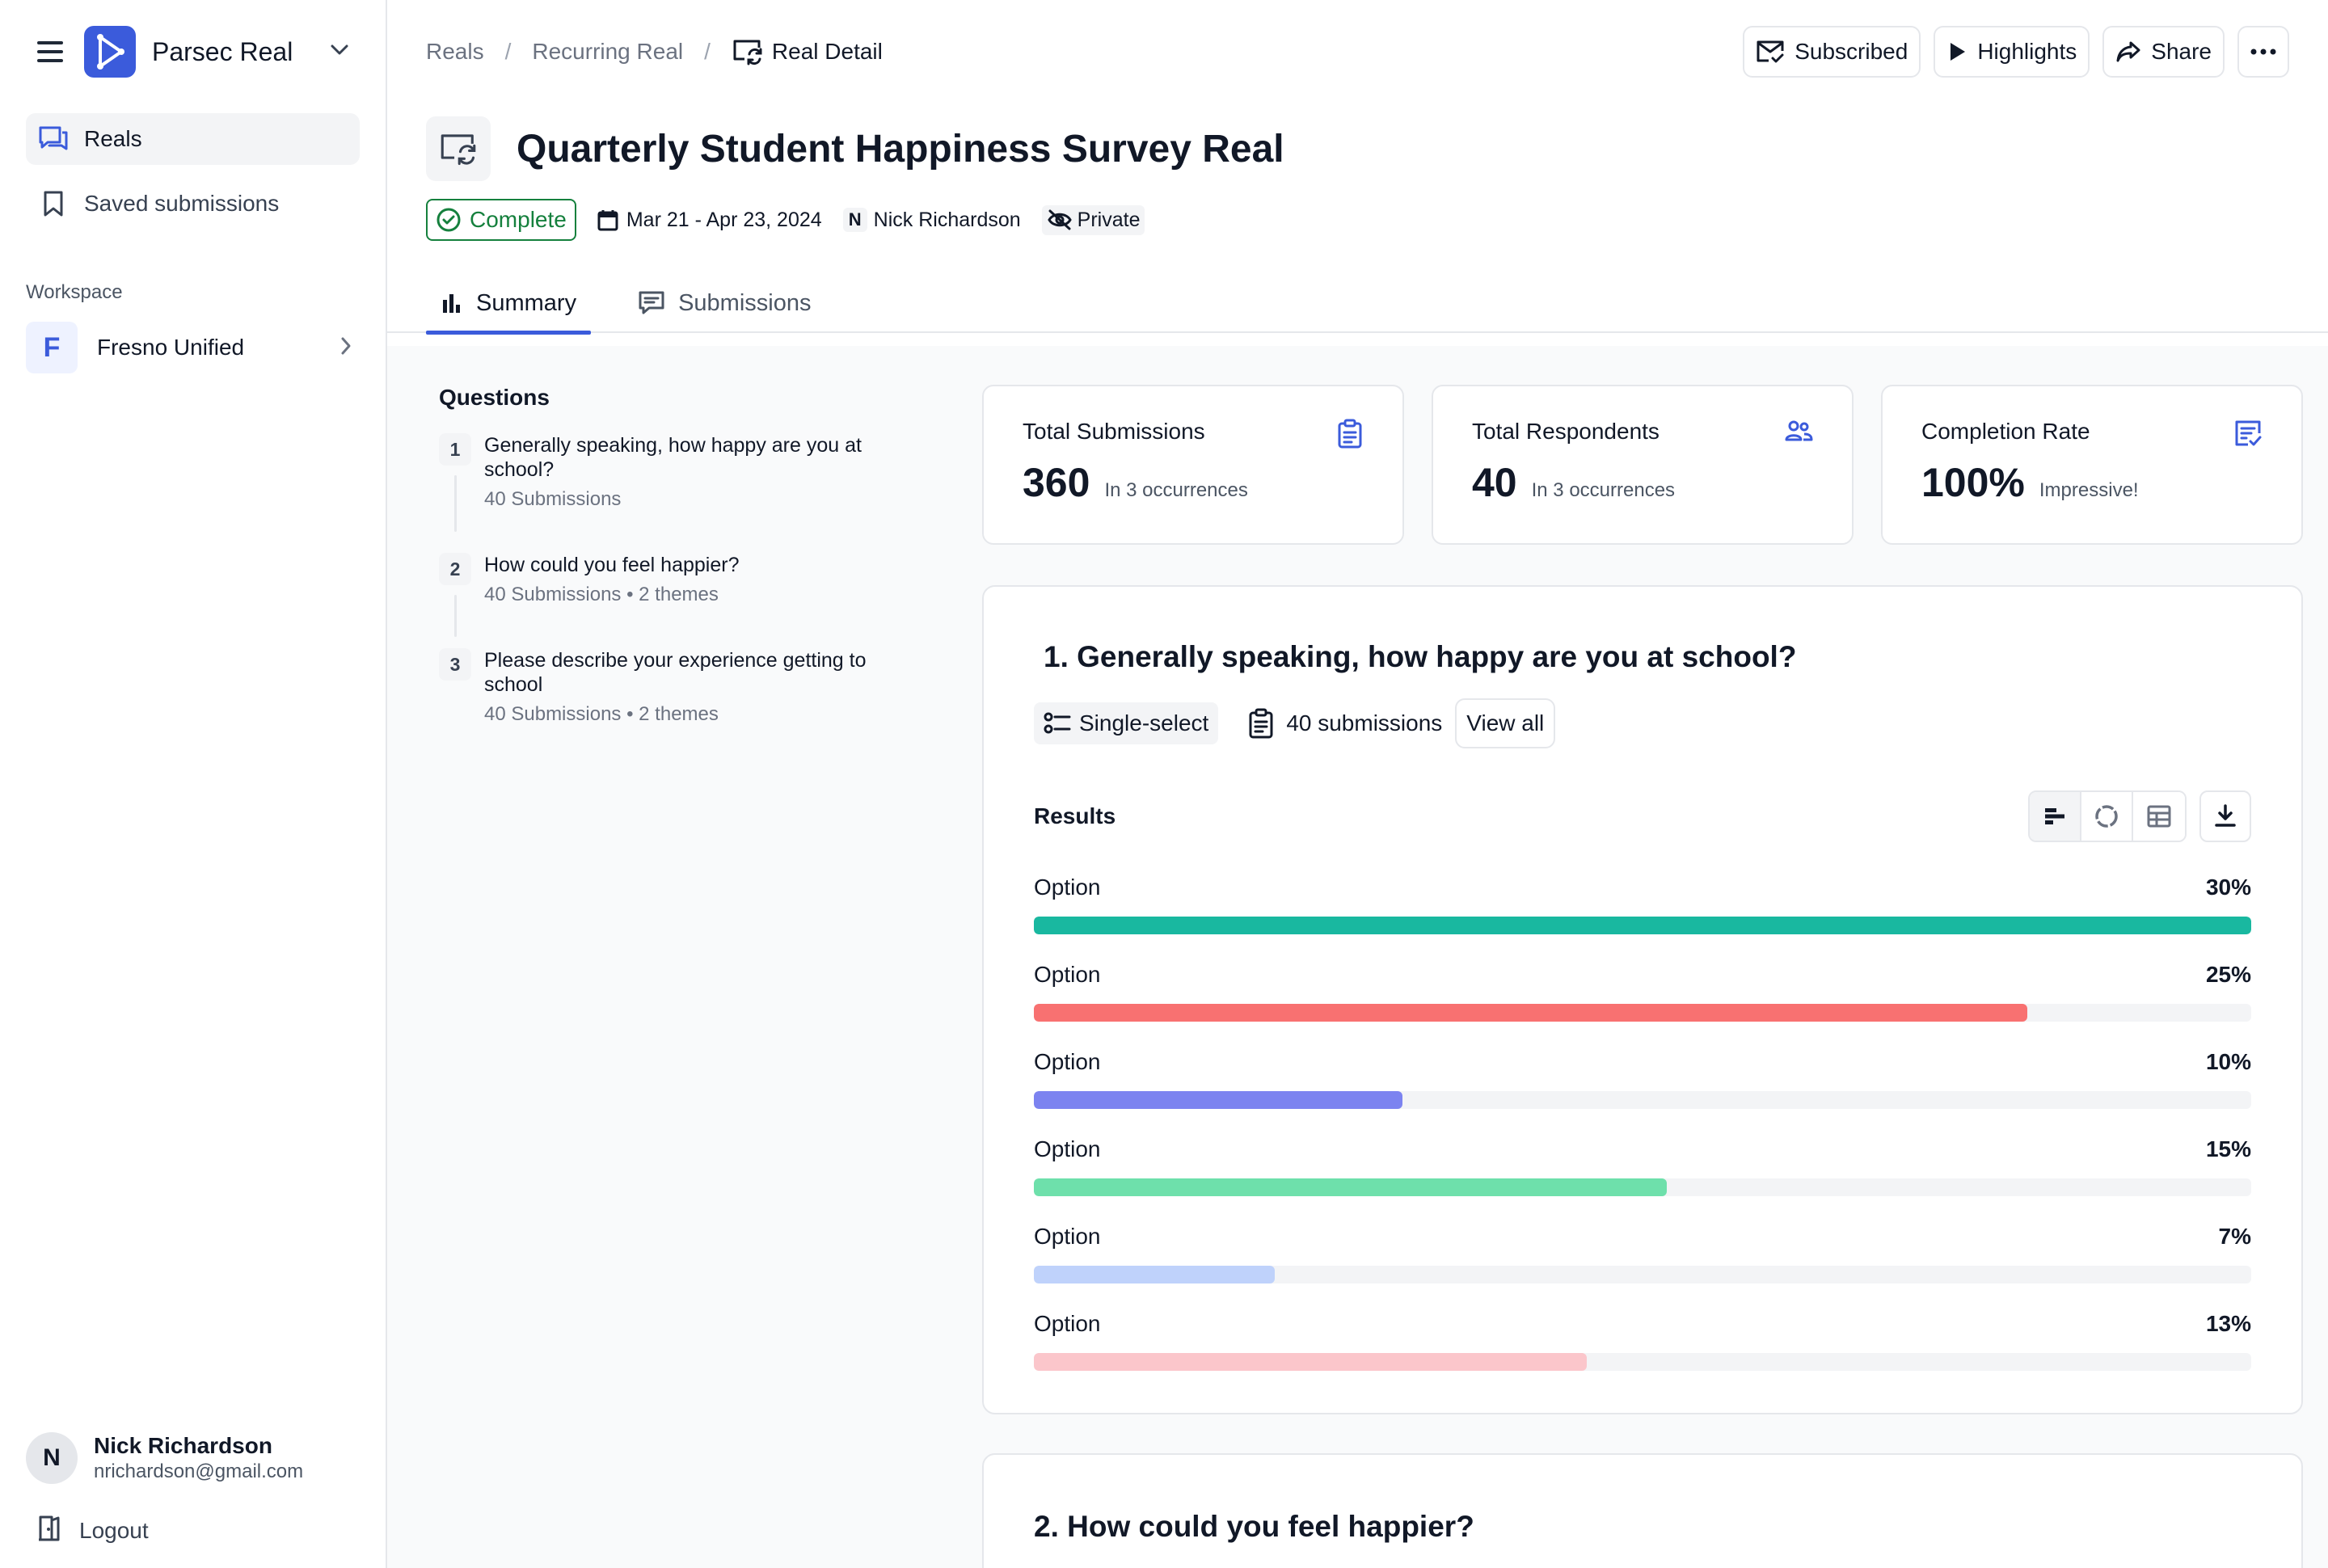 The image size is (2328, 1568). I want to click on question-type-badge: Single-select, so click(1126, 723).